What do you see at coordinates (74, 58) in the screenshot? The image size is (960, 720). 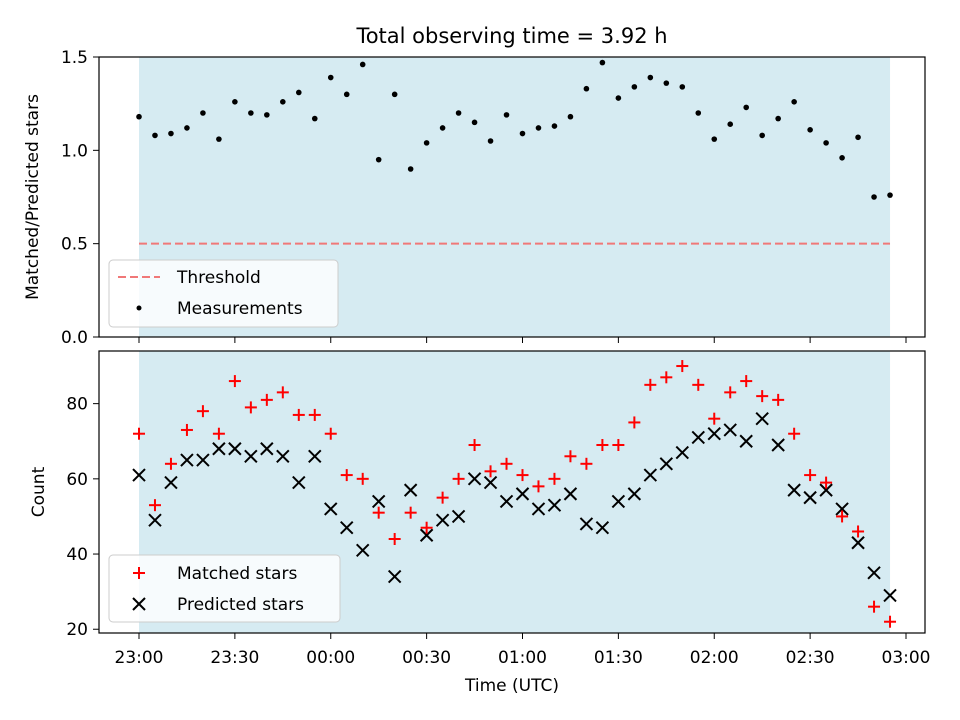 I see `ratio-y-tick-label: 1.5` at bounding box center [74, 58].